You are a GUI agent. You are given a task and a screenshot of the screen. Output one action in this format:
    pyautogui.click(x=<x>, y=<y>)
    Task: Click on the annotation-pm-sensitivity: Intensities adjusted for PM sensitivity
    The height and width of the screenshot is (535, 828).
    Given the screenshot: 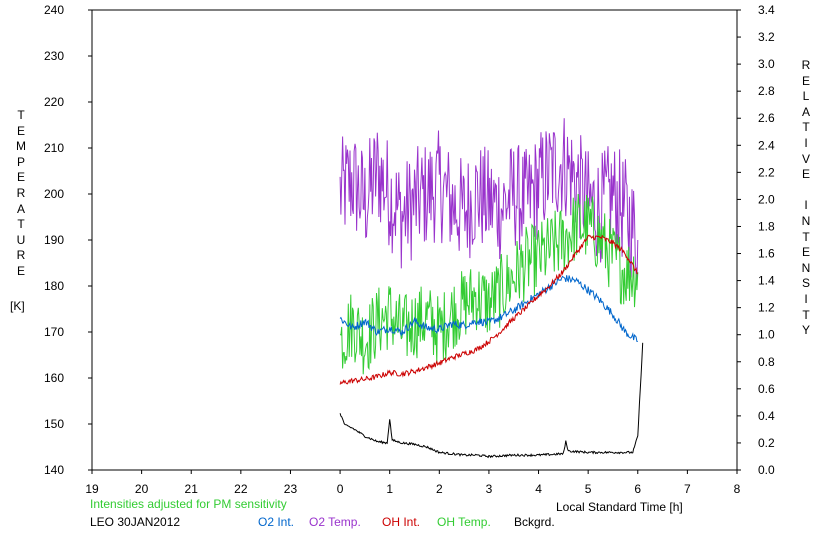 What is the action you would take?
    pyautogui.click(x=188, y=504)
    